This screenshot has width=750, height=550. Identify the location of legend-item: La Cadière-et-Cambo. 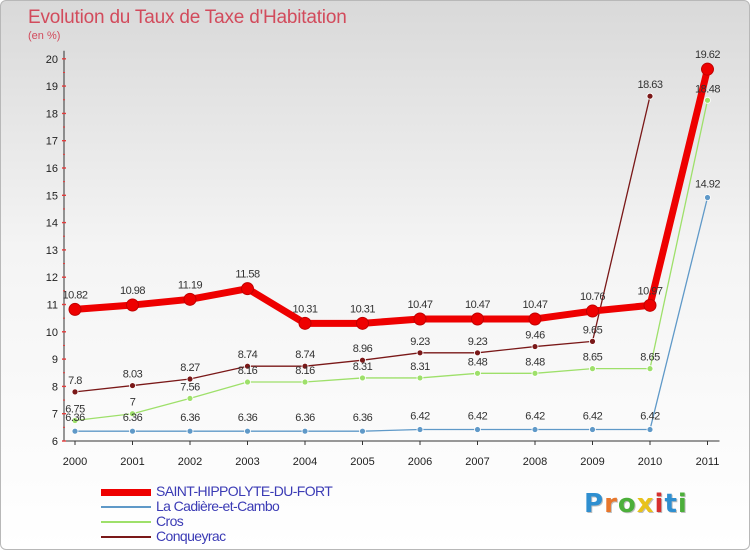
(251, 506).